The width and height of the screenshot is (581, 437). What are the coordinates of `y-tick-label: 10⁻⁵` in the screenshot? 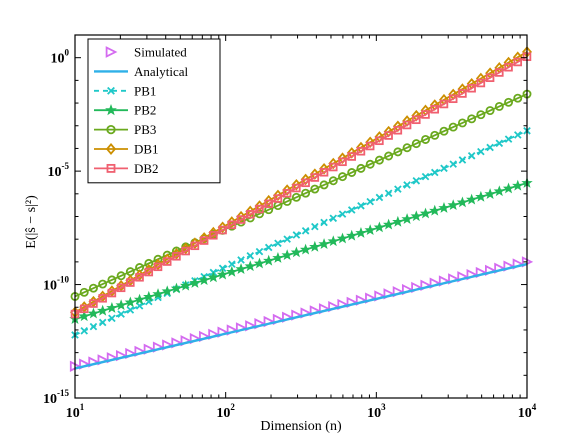 It's located at (59, 170).